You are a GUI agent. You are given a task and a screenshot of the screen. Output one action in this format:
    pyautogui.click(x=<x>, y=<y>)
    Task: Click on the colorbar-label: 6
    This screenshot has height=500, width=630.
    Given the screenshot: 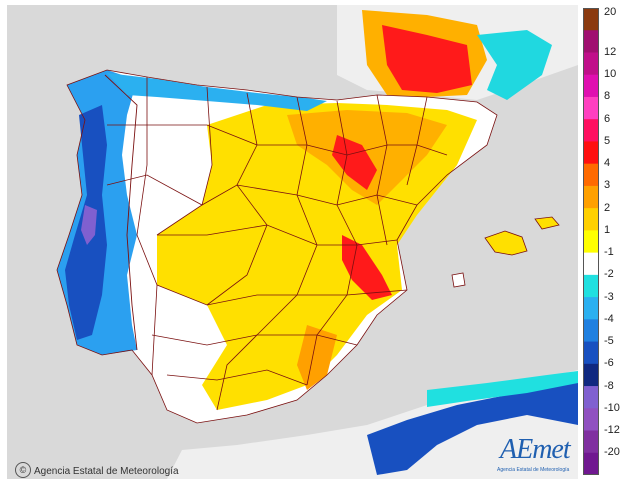 What is the action you would take?
    pyautogui.click(x=607, y=118)
    